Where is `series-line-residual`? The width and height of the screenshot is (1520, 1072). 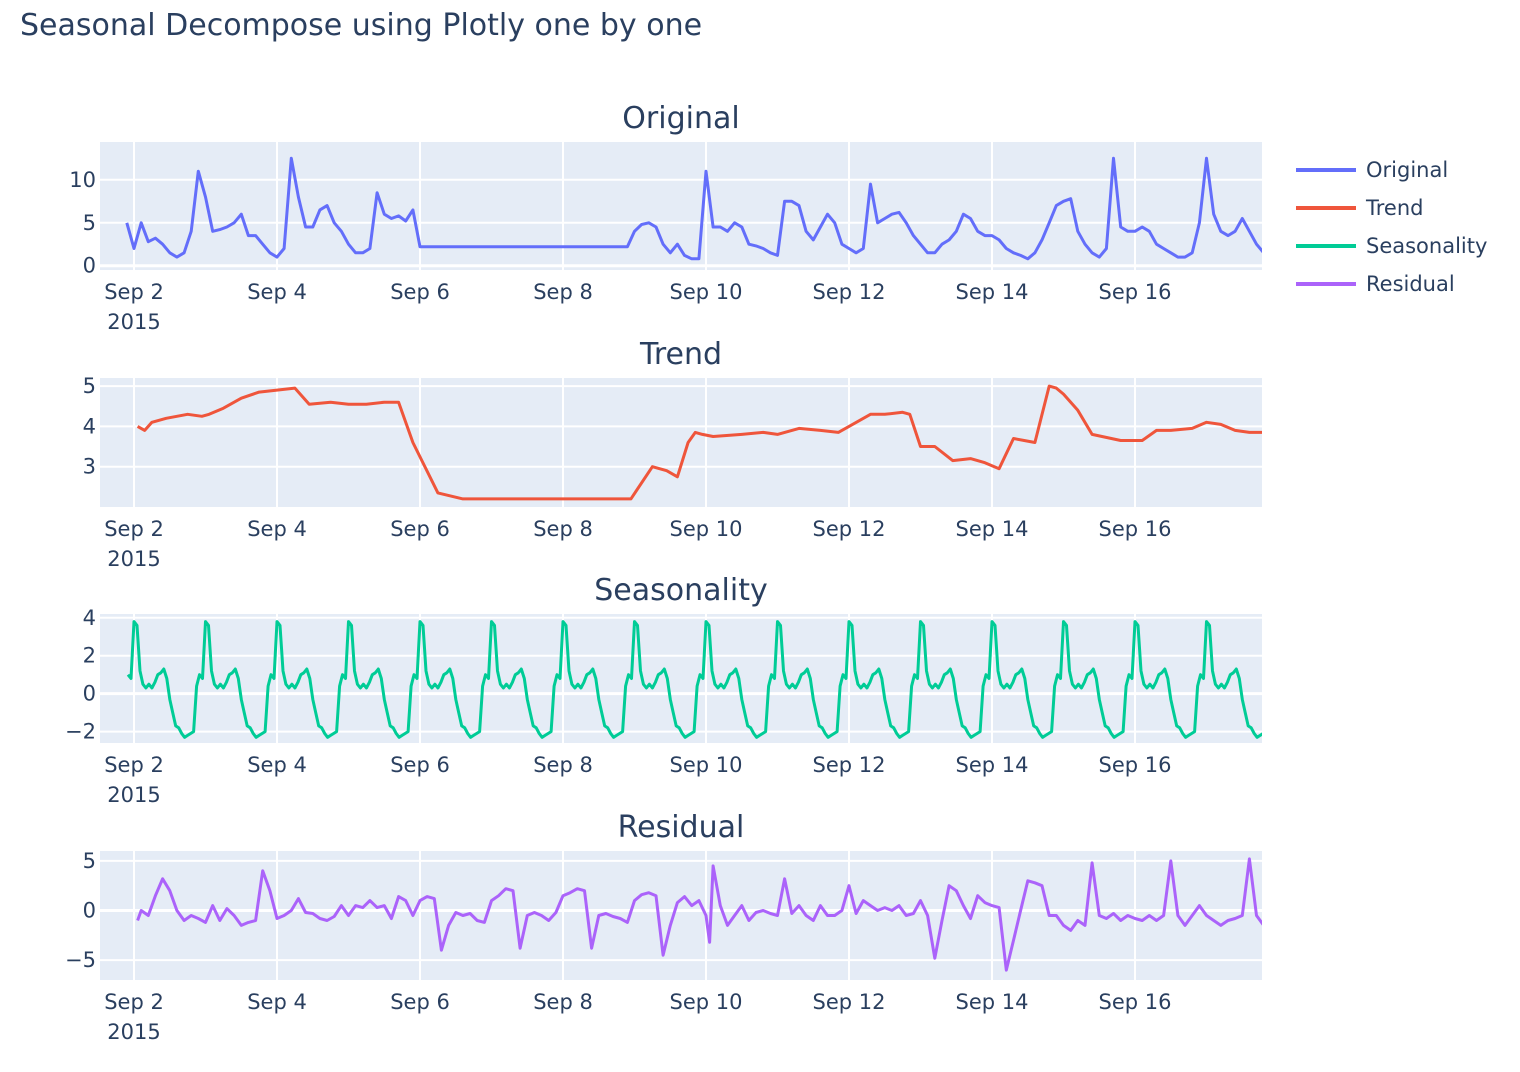 series-line-residual is located at coordinates (714, 914).